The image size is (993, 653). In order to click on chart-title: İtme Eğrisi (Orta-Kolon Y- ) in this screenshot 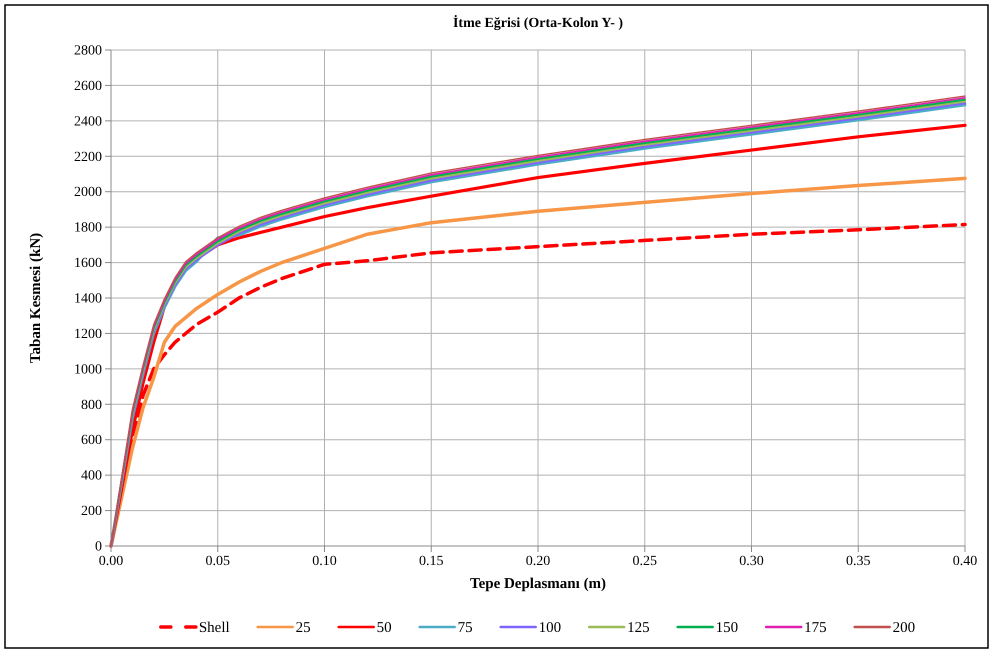, I will do `click(538, 23)`.